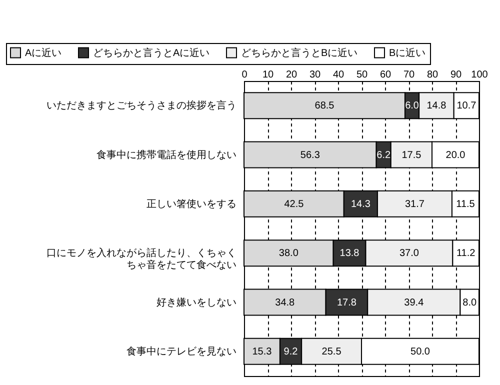 Image resolution: width=500 pixels, height=385 pixels. What do you see at coordinates (285, 302) in the screenshot?
I see `data-label: 34.8` at bounding box center [285, 302].